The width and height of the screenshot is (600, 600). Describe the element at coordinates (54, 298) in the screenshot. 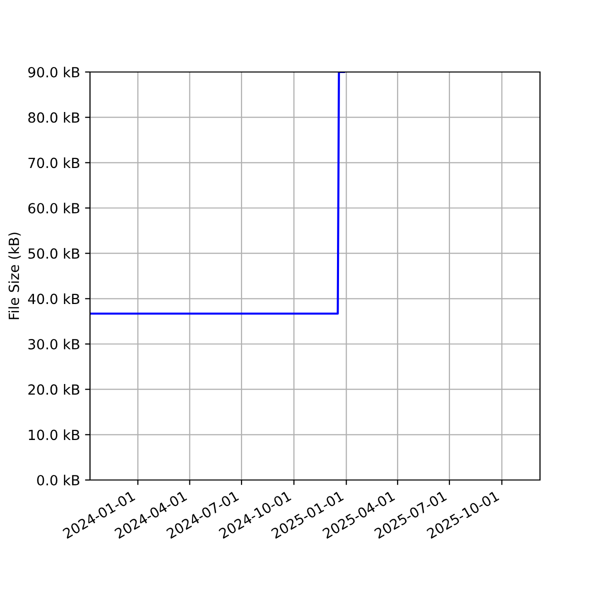

I see `y-tick-label: 40.0 kB` at that location.